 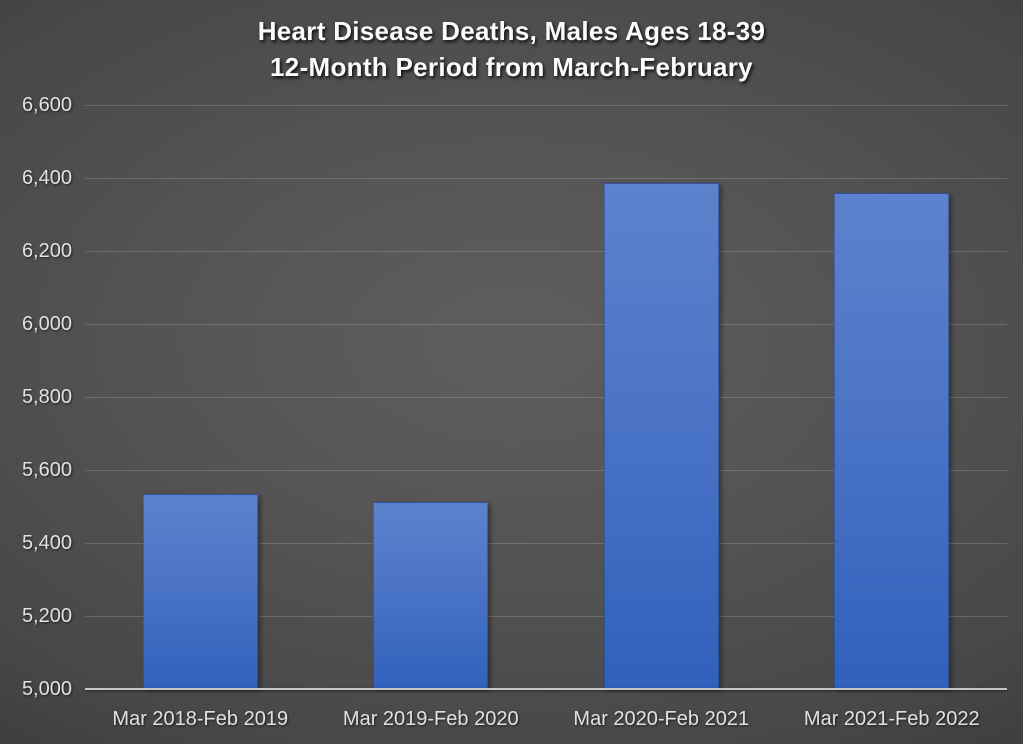 What do you see at coordinates (46, 397) in the screenshot?
I see `y-axis-tick-label: 5,800` at bounding box center [46, 397].